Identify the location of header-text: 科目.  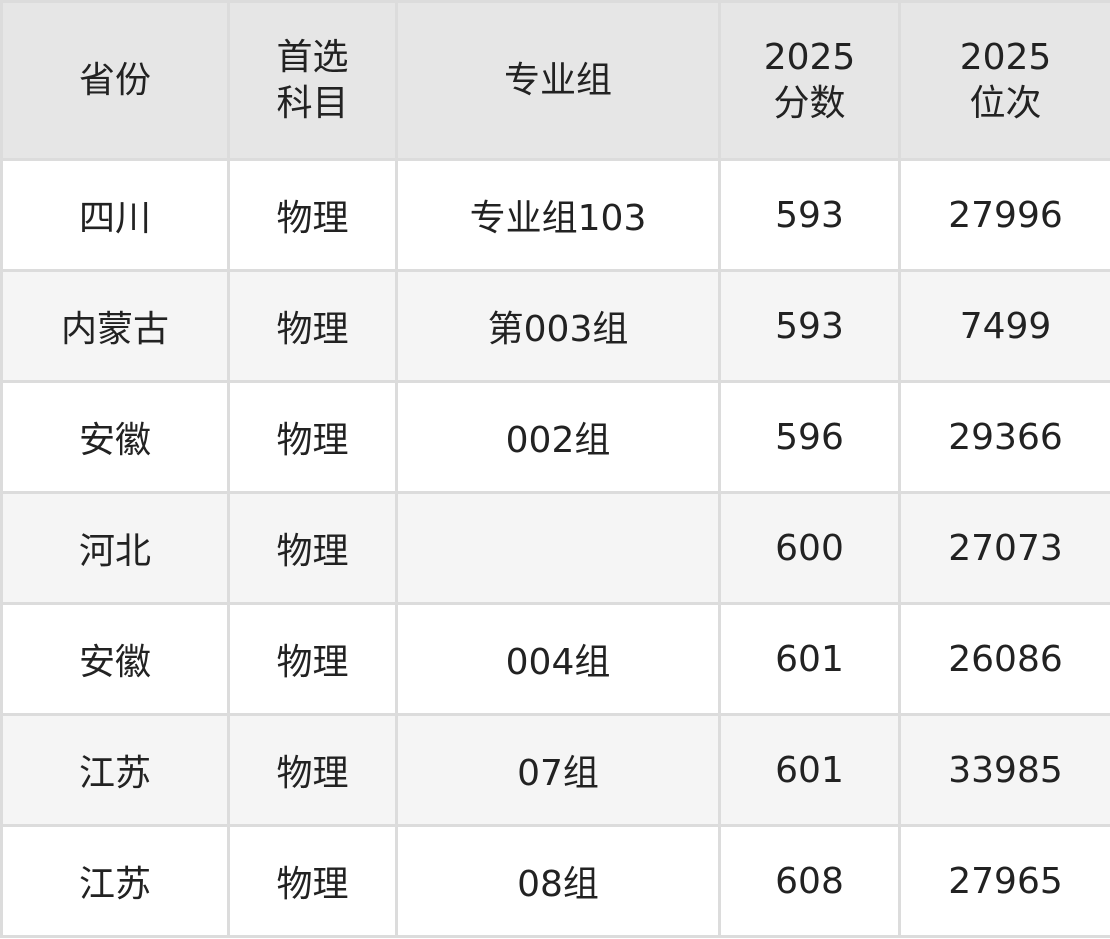
(312, 103).